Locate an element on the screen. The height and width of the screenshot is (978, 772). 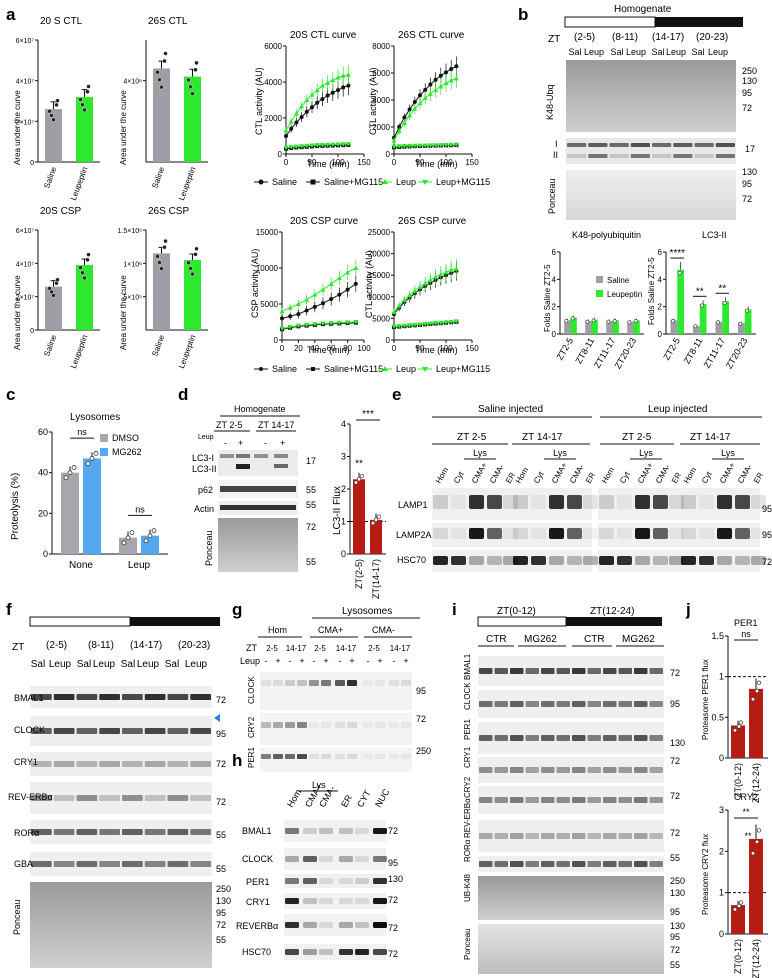
a-curve1-yticklabel-2: 4000 is located at coordinates (273, 82).